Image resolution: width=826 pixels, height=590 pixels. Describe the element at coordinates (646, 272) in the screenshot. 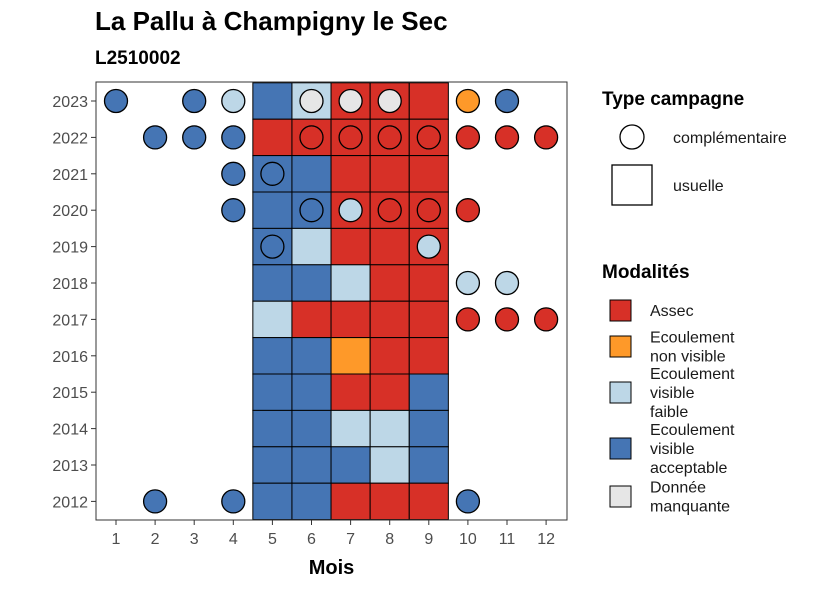

I see `legend-modalites-title: Modalités` at that location.